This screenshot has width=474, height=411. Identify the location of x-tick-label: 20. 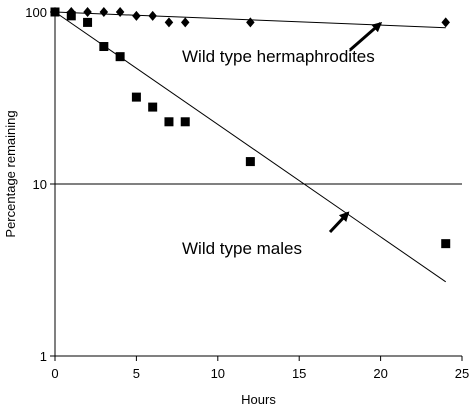
(380, 373).